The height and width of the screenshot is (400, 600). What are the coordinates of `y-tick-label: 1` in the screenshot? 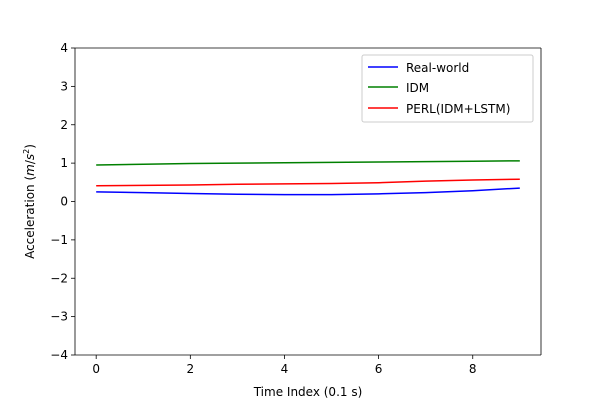 It's located at (64, 163).